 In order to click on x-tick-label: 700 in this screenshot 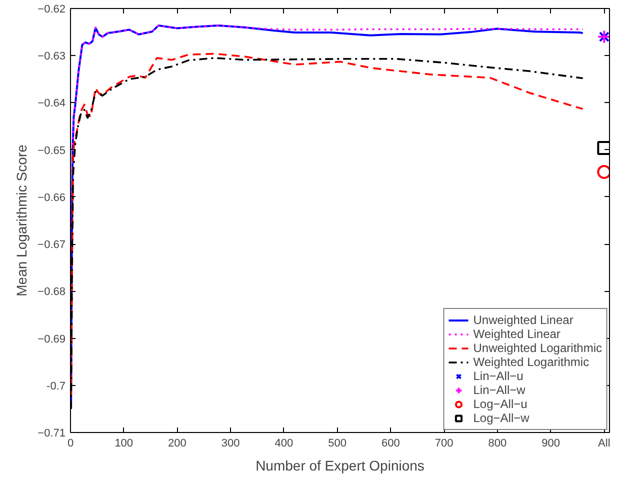, I will do `click(444, 444)`.